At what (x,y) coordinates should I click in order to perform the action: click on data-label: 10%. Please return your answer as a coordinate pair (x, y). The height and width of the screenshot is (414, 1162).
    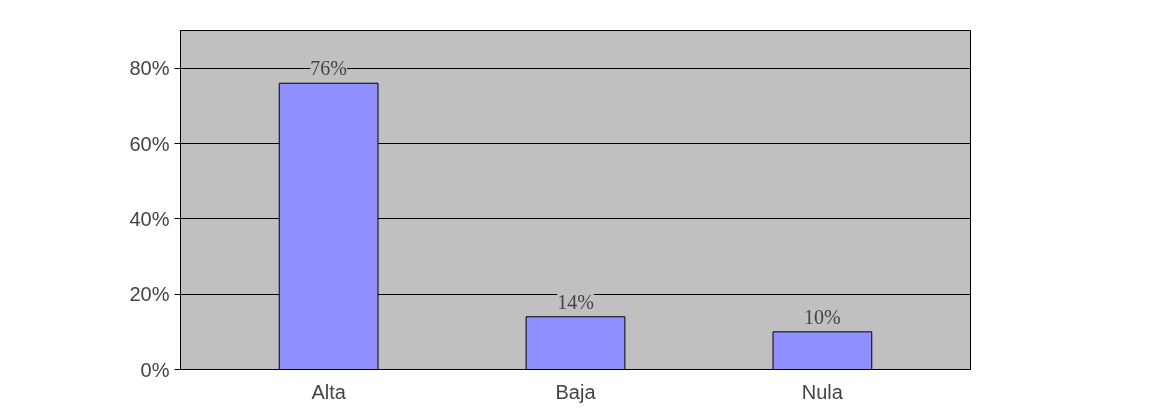
    Looking at the image, I should click on (822, 316).